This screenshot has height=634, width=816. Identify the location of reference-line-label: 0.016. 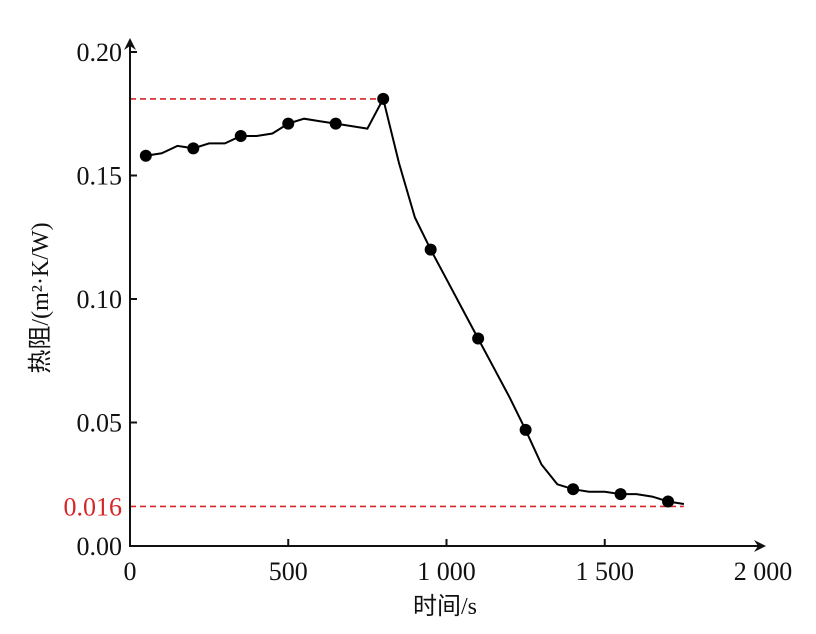
(93, 506).